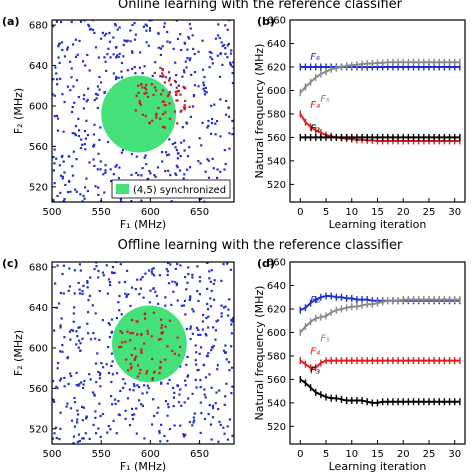  I want to click on x-axis-label: F₁ (MHz), so click(143, 466).